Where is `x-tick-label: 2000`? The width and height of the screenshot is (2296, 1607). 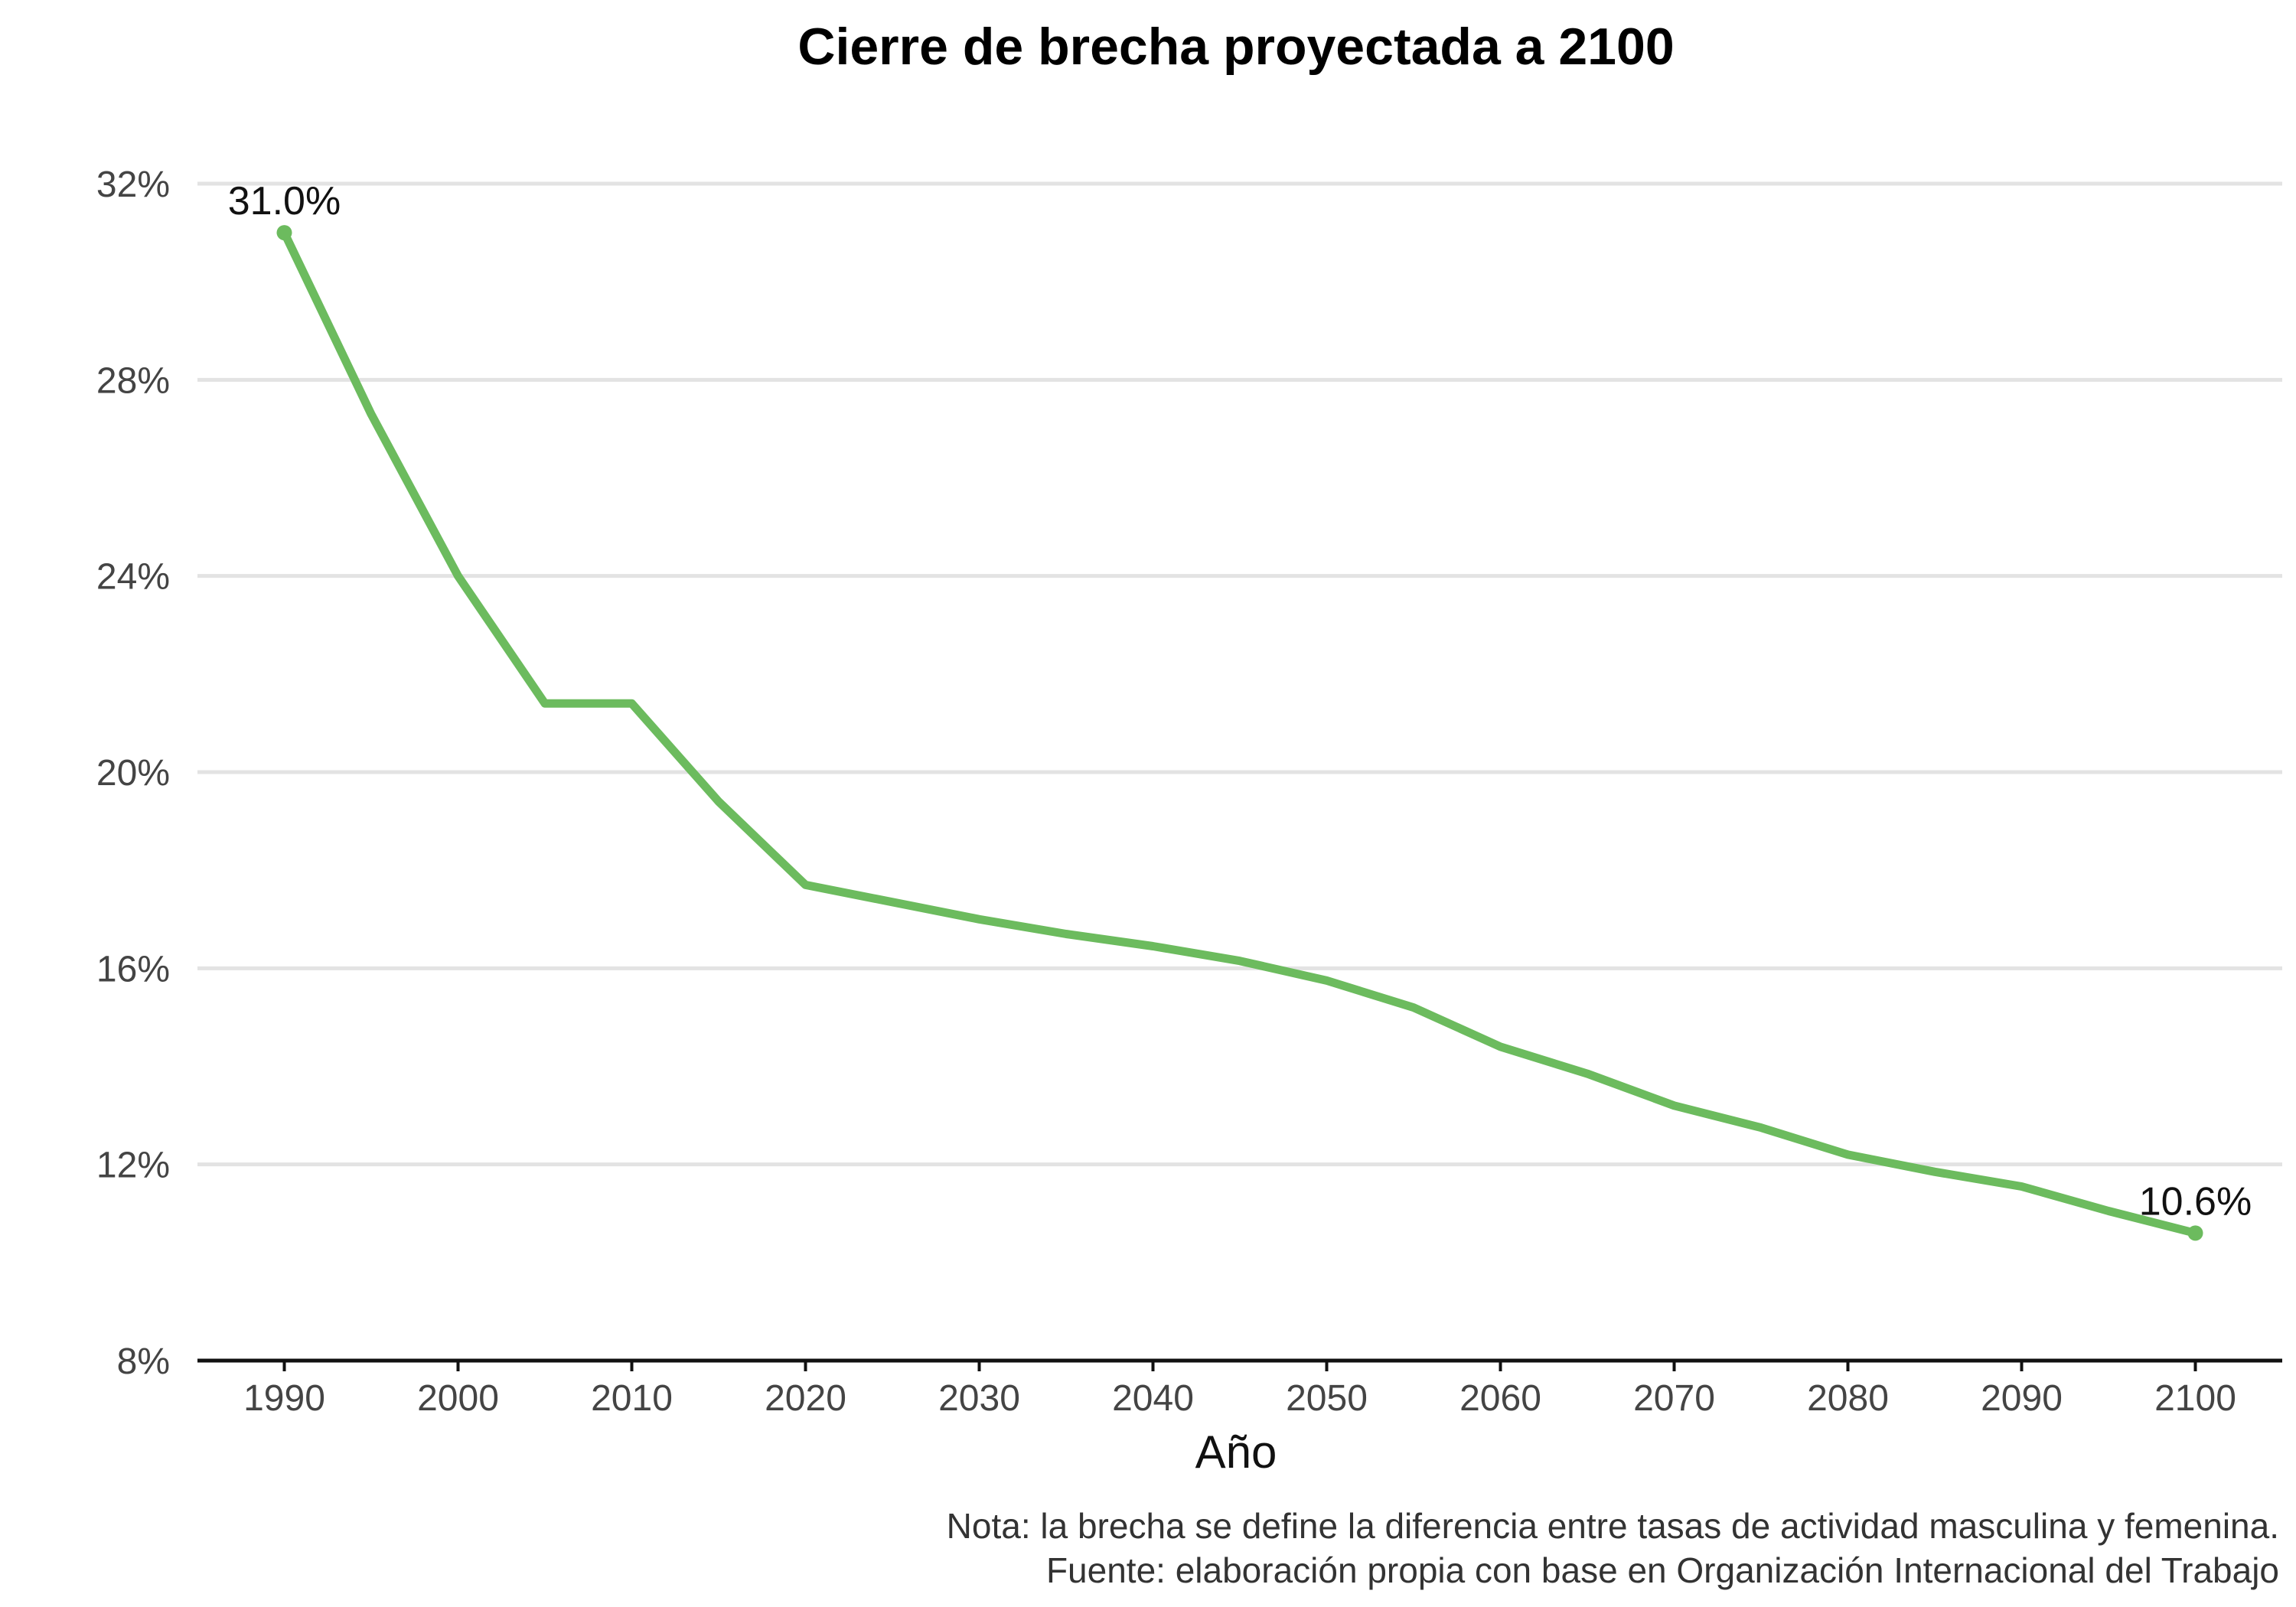 x-tick-label: 2000 is located at coordinates (458, 1398).